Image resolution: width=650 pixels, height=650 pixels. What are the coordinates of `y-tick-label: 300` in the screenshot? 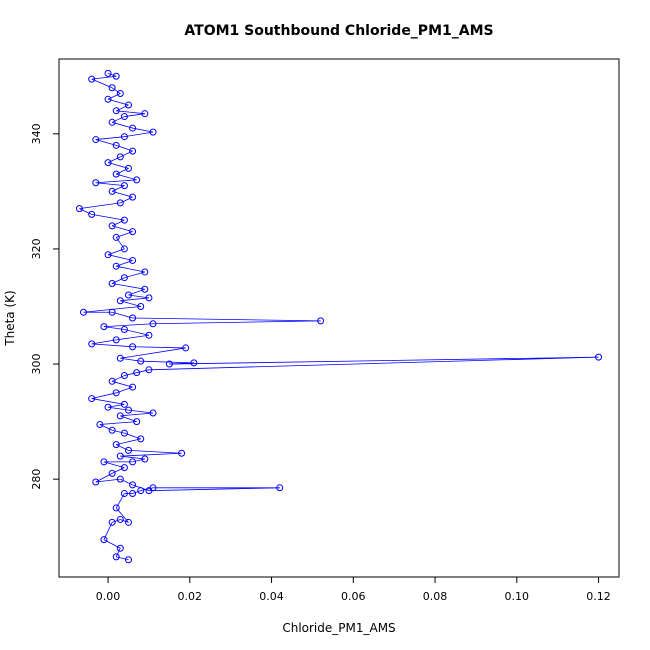 It's located at (36, 364).